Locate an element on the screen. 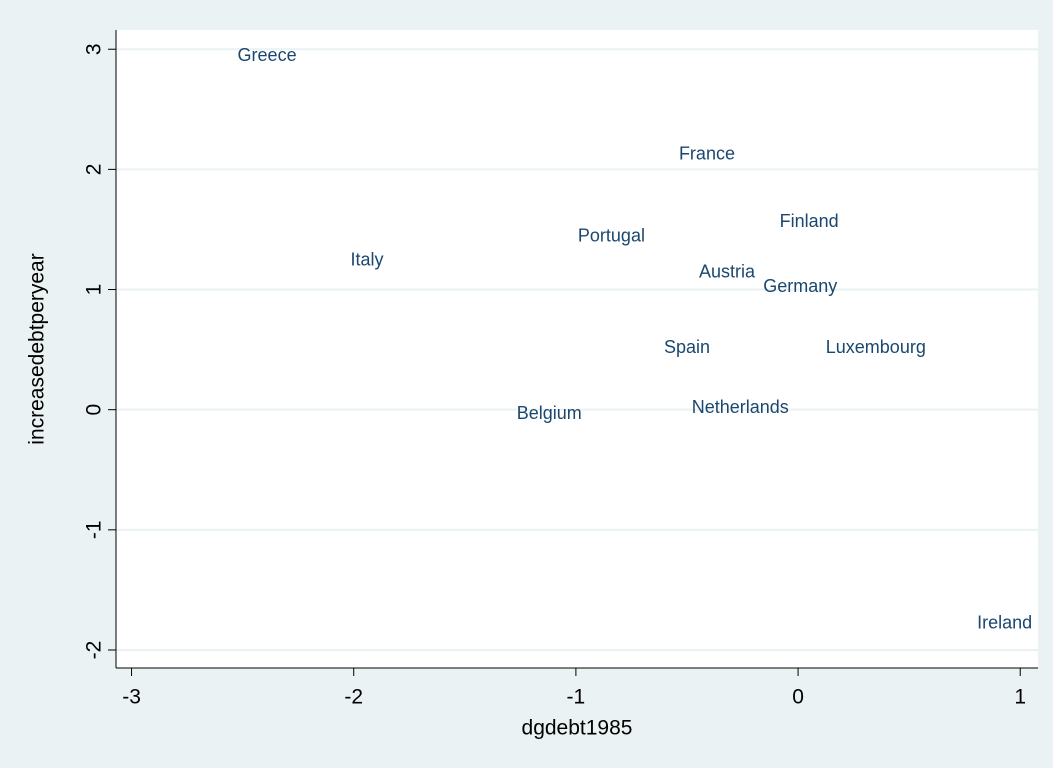 This screenshot has width=1053, height=768. x-axis-title: dgdebt1985 is located at coordinates (577, 728).